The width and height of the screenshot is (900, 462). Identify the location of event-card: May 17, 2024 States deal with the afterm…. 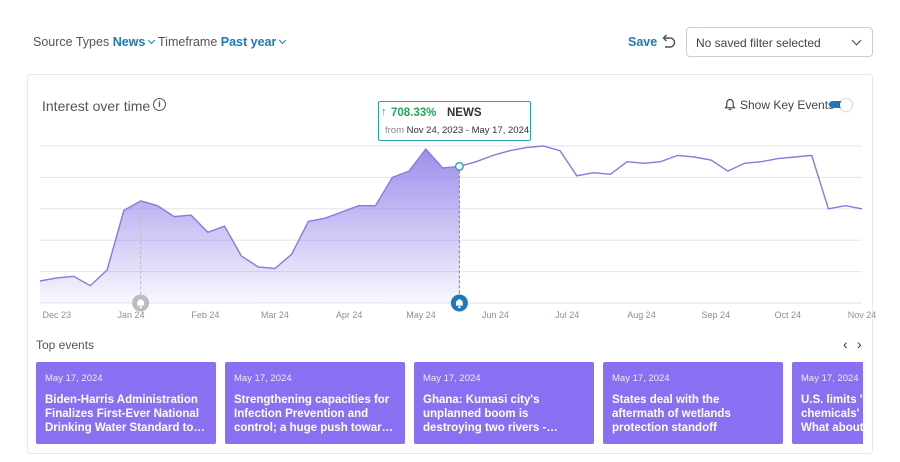
(693, 403).